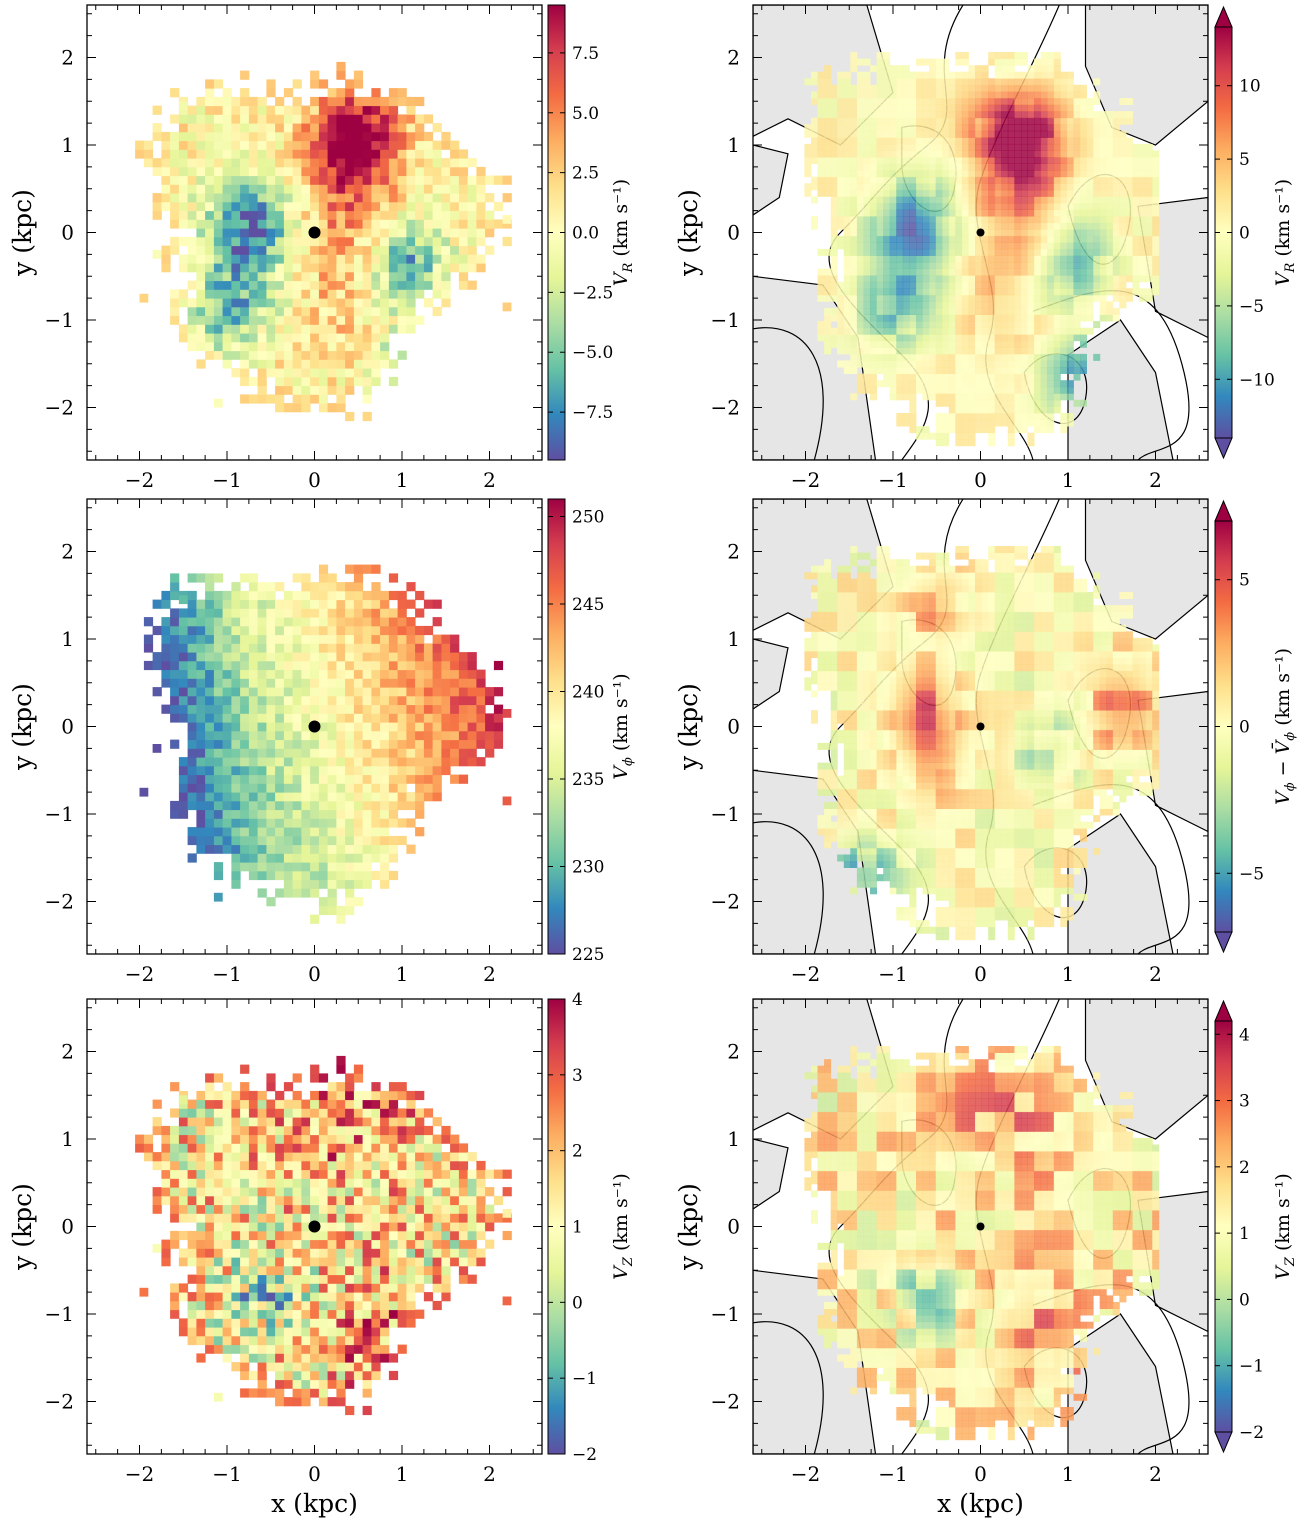 The height and width of the screenshot is (1521, 1316). I want to click on colorbar-tick-label: 245, so click(588, 605).